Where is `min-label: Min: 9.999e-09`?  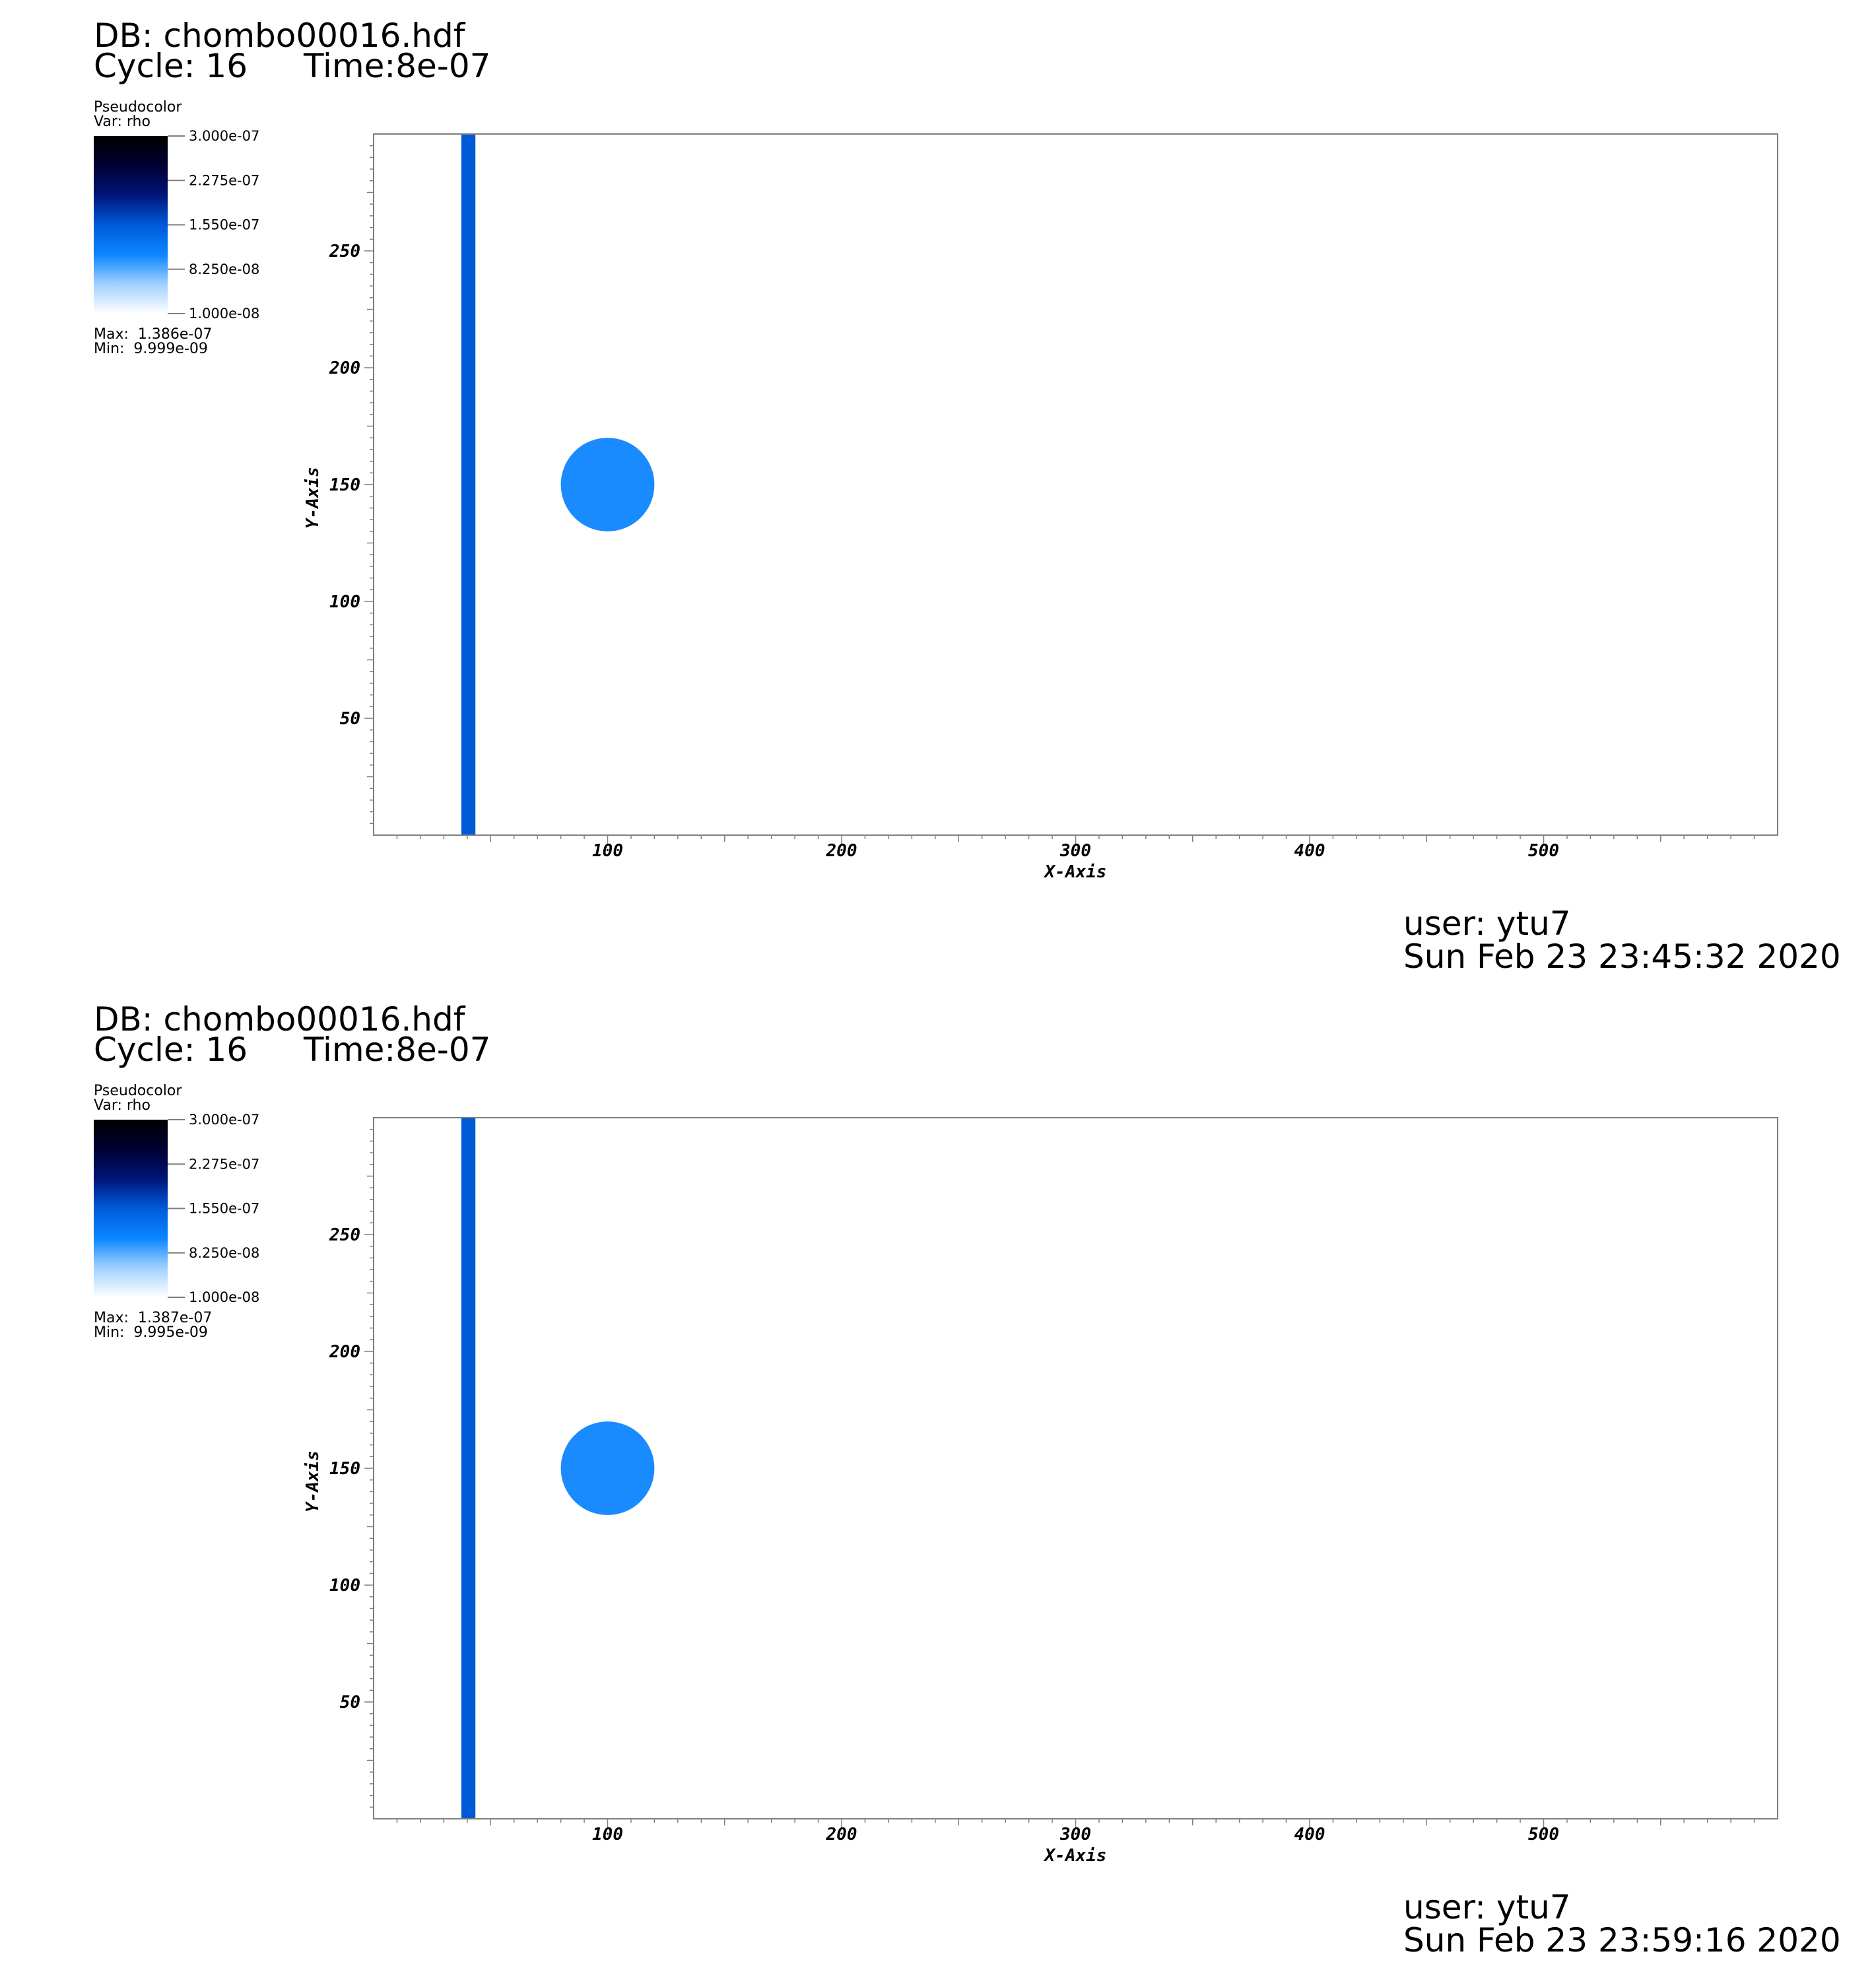 min-label: Min: 9.999e-09 is located at coordinates (151, 349).